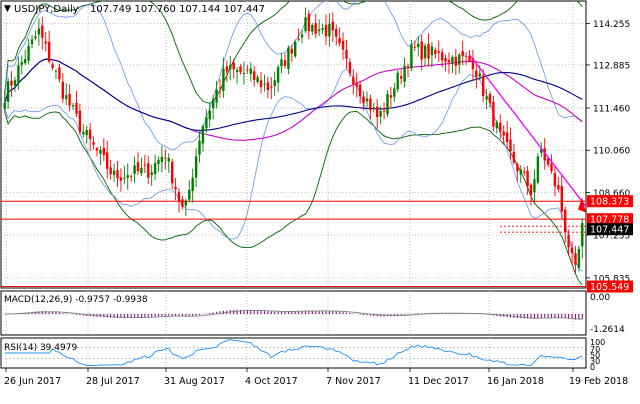 The height and width of the screenshot is (404, 640). What do you see at coordinates (611, 152) in the screenshot?
I see `price-axis-label: 110.060` at bounding box center [611, 152].